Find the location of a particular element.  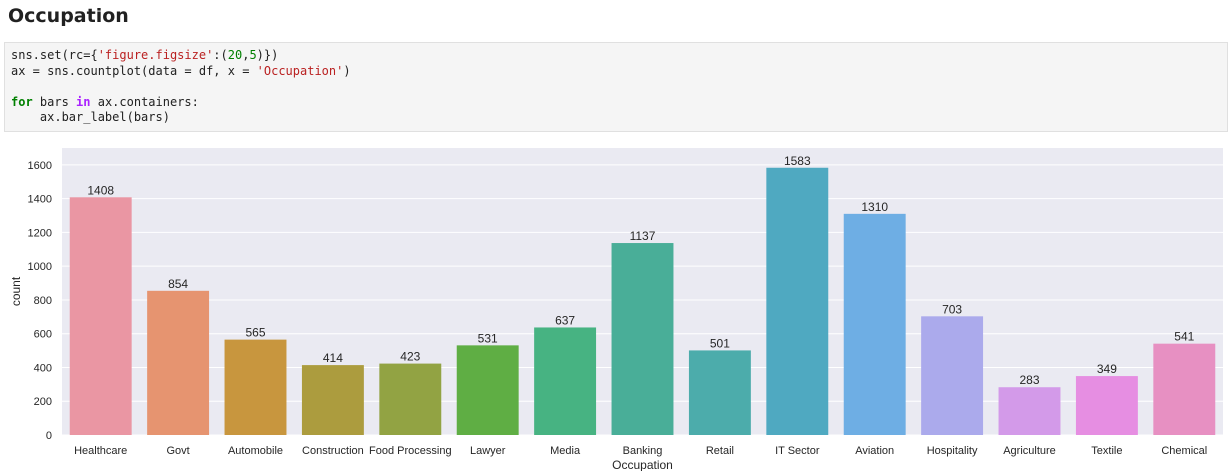

y-tick-label: 1600 is located at coordinates (40, 166).